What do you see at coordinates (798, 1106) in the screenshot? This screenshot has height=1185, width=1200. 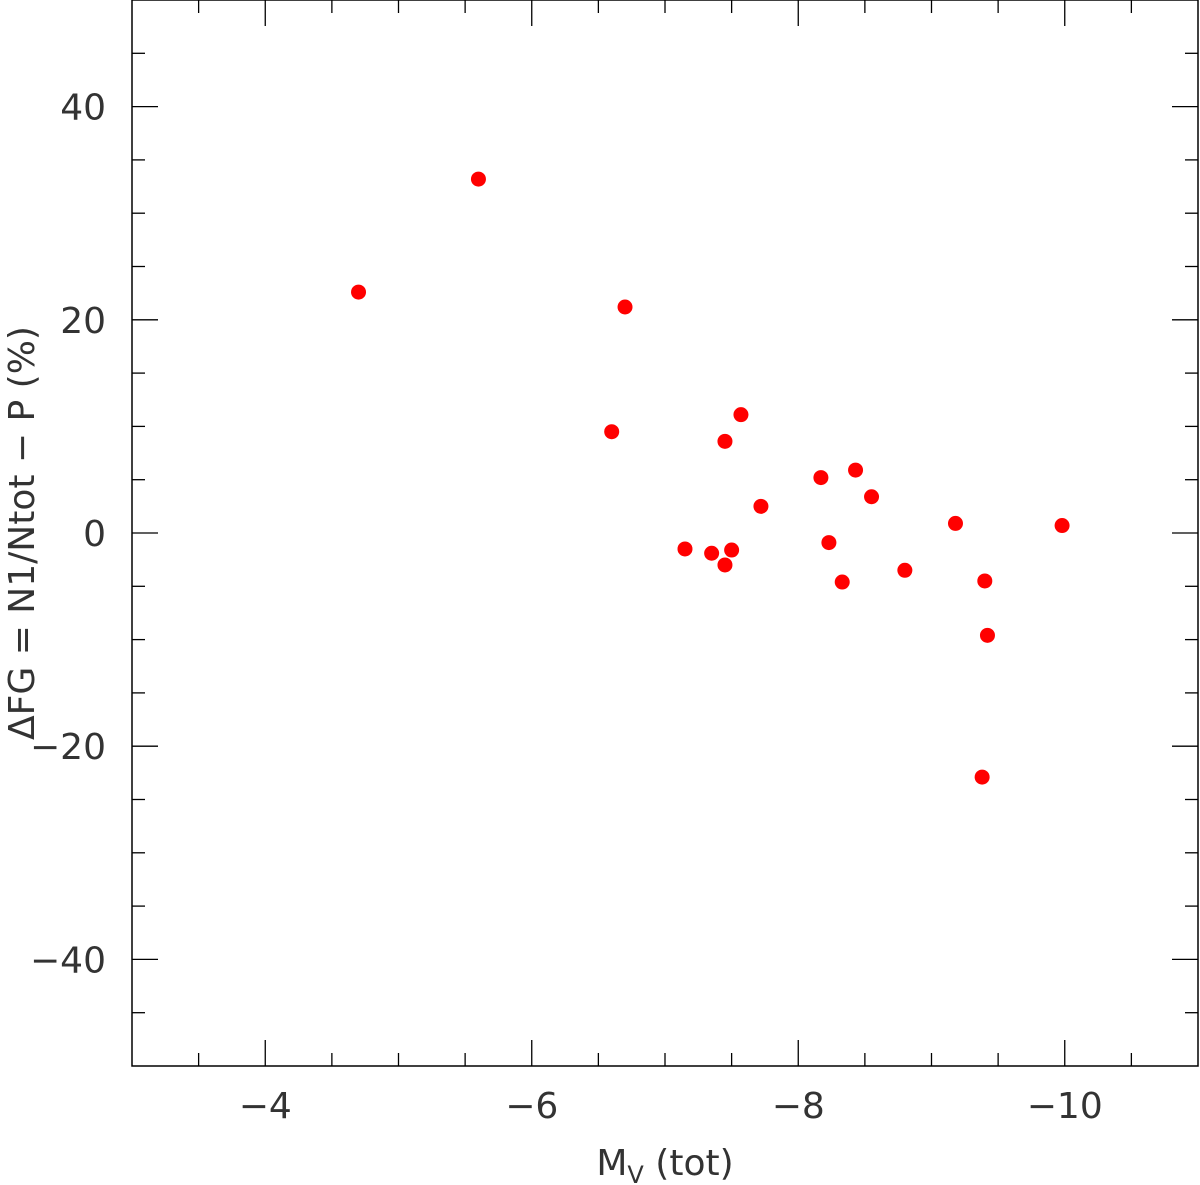 I see `x-tick-label: −8` at bounding box center [798, 1106].